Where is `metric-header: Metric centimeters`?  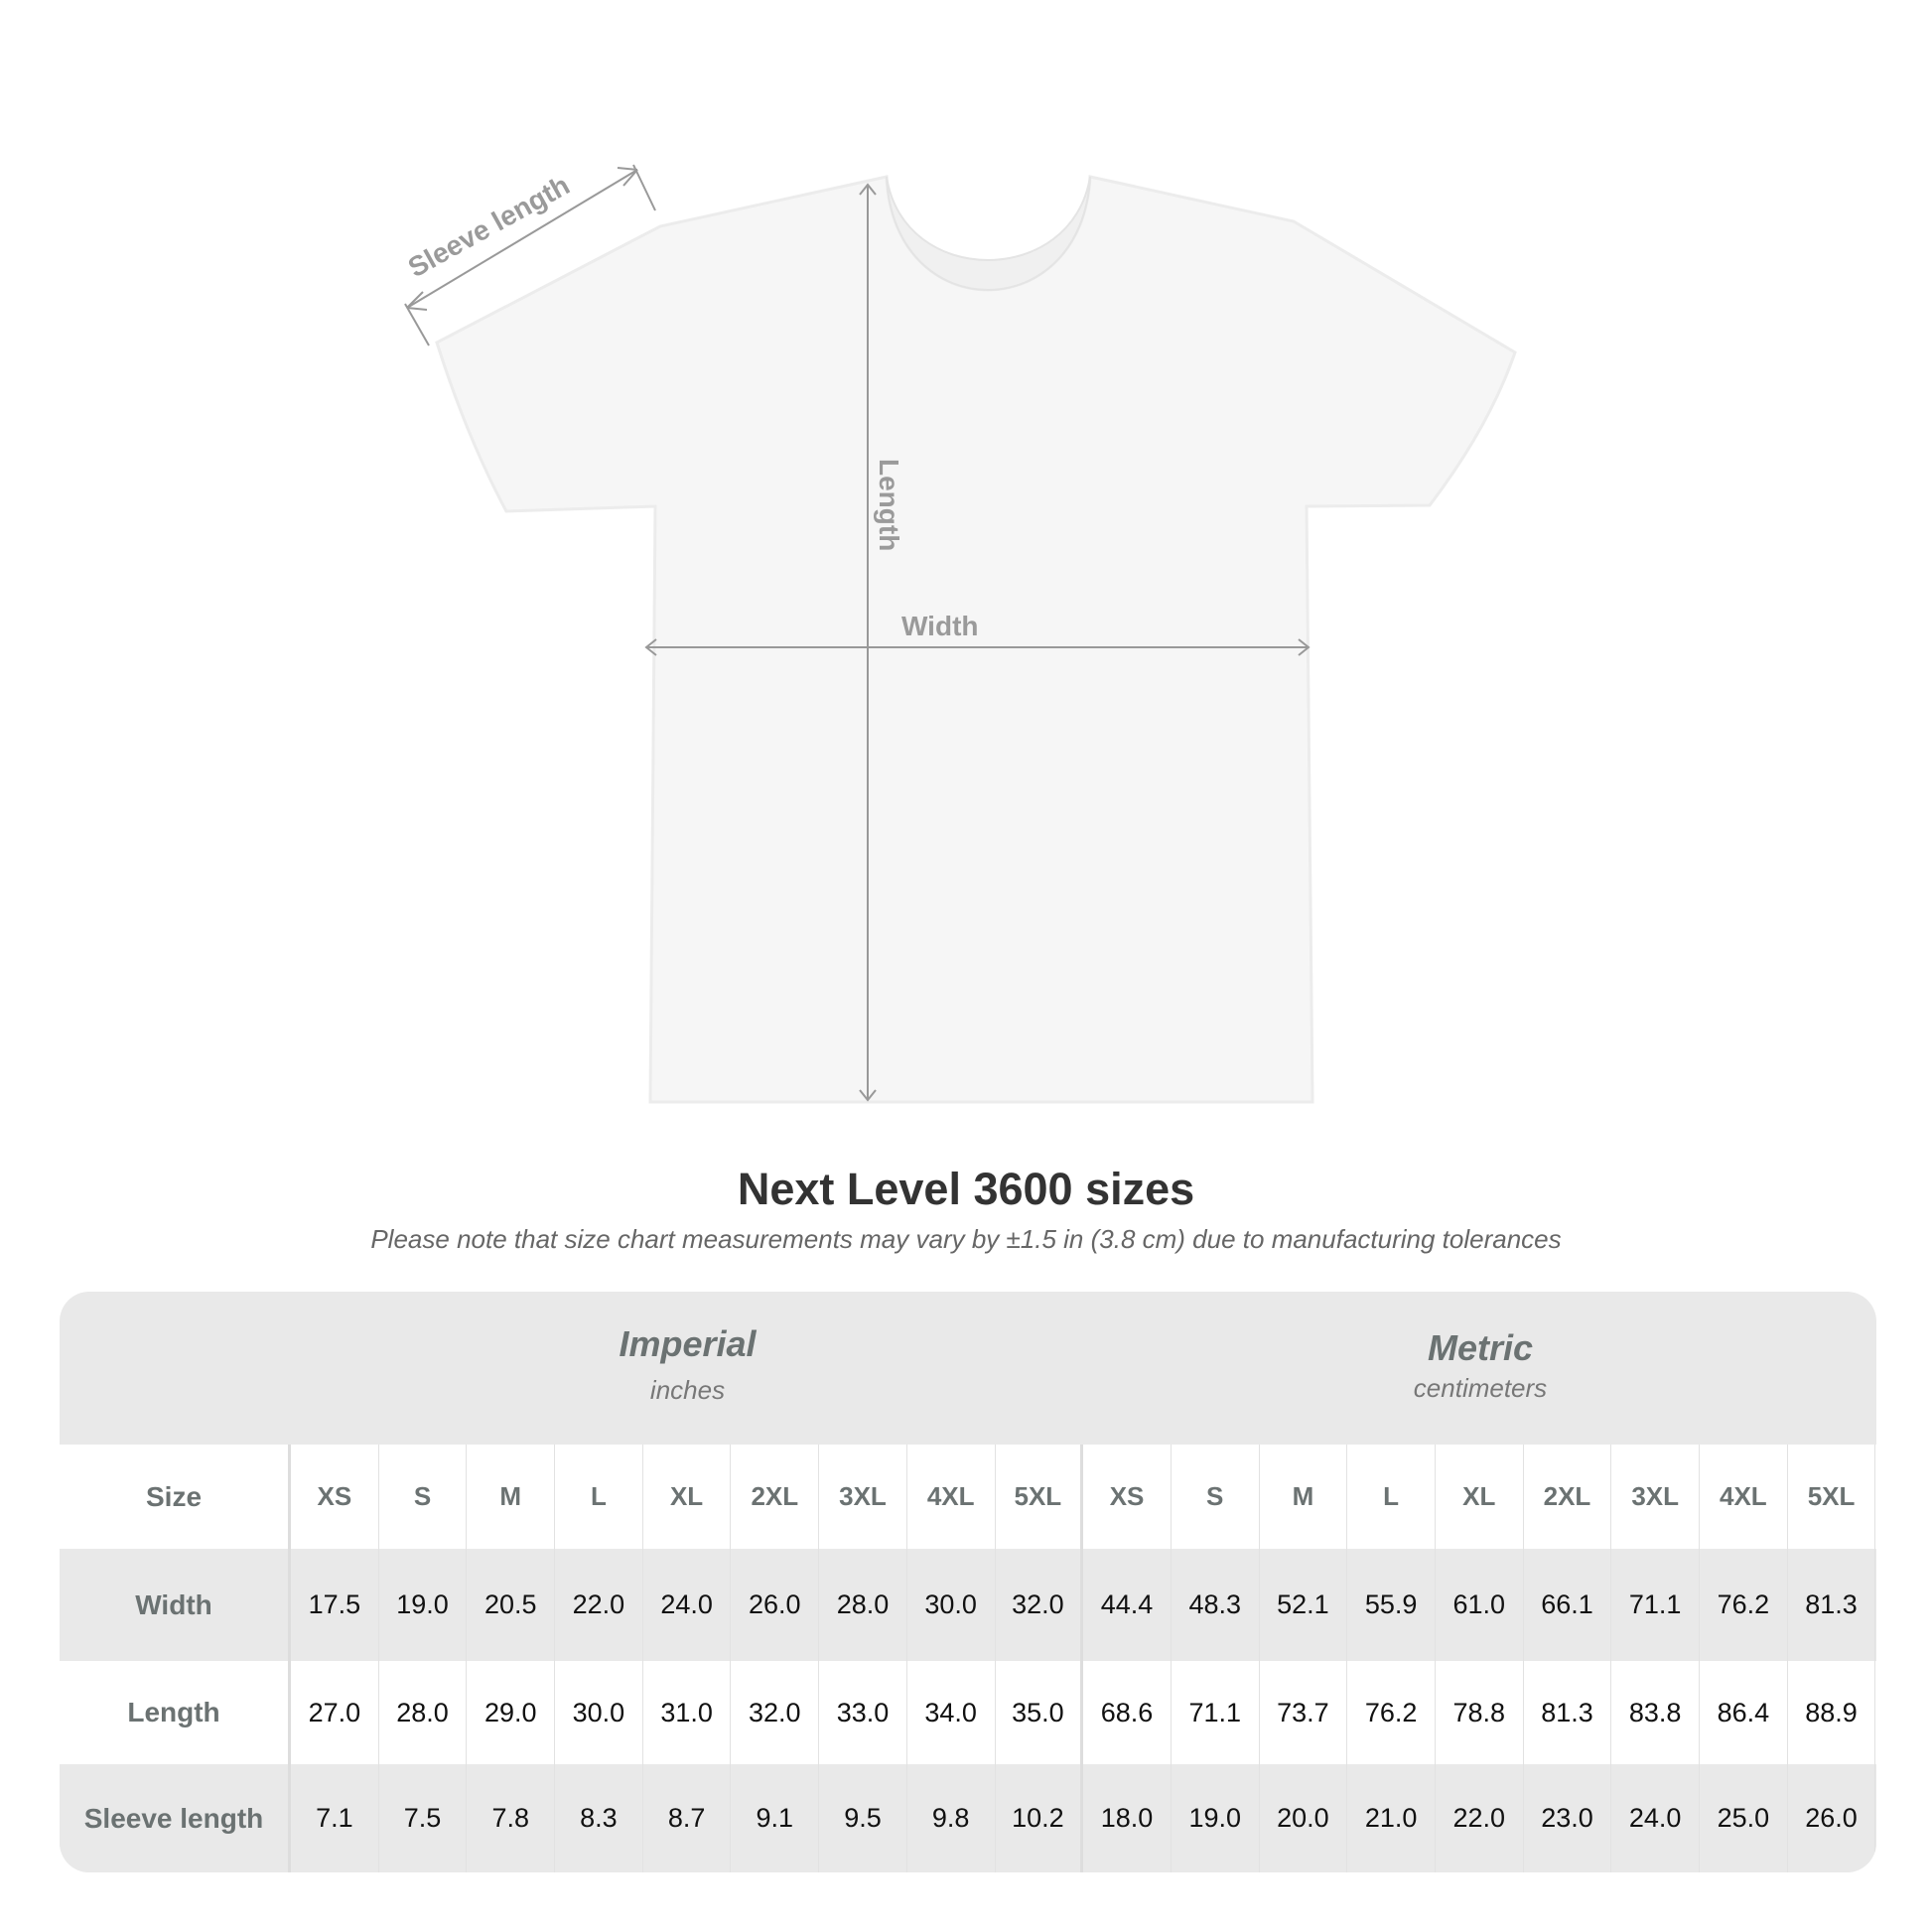 metric-header: Metric centimeters is located at coordinates (1480, 1369).